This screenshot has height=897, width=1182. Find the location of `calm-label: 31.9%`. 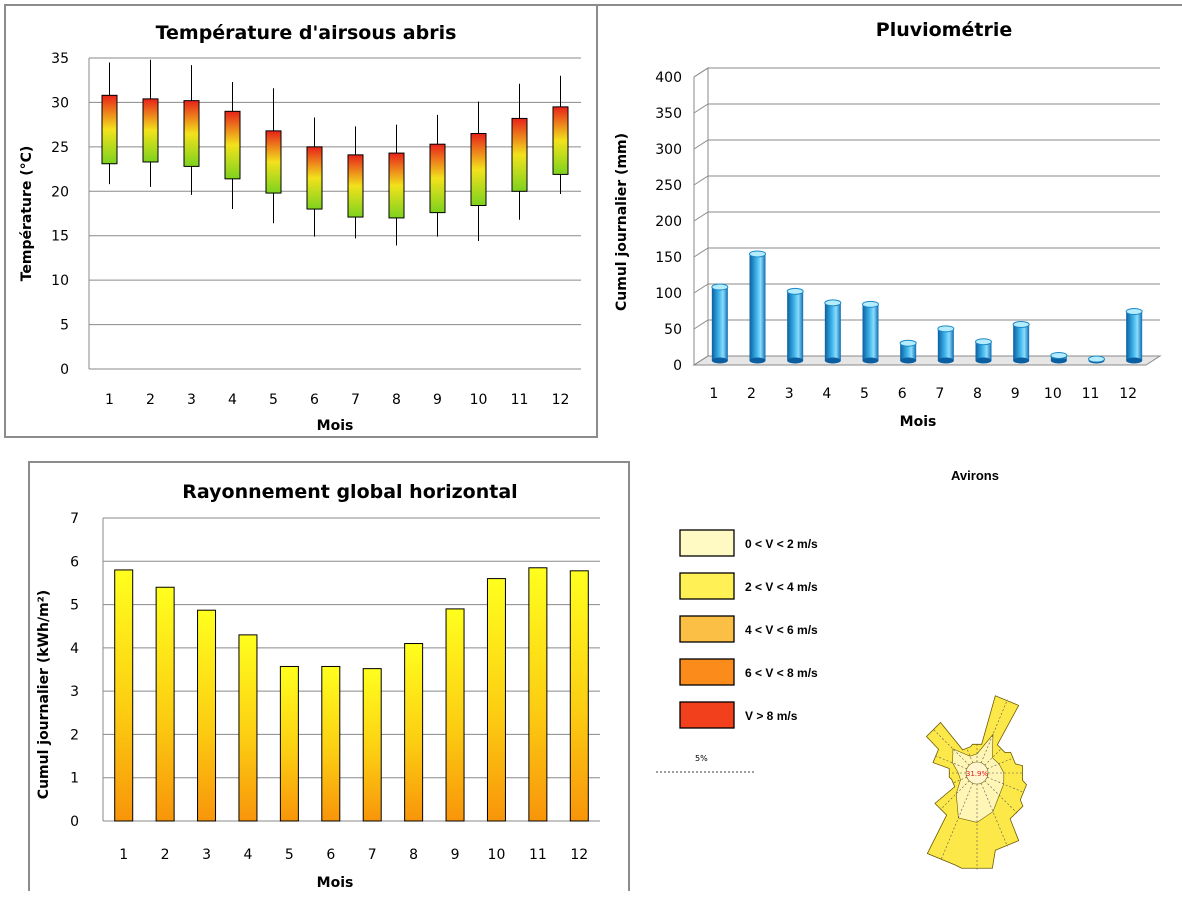

calm-label: 31.9% is located at coordinates (977, 774).